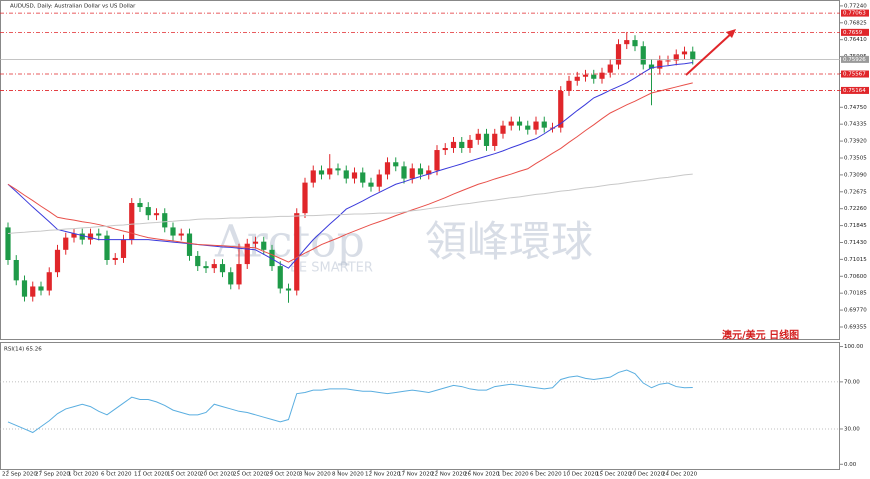  I want to click on y-tick-label: 0.73505, so click(855, 158).